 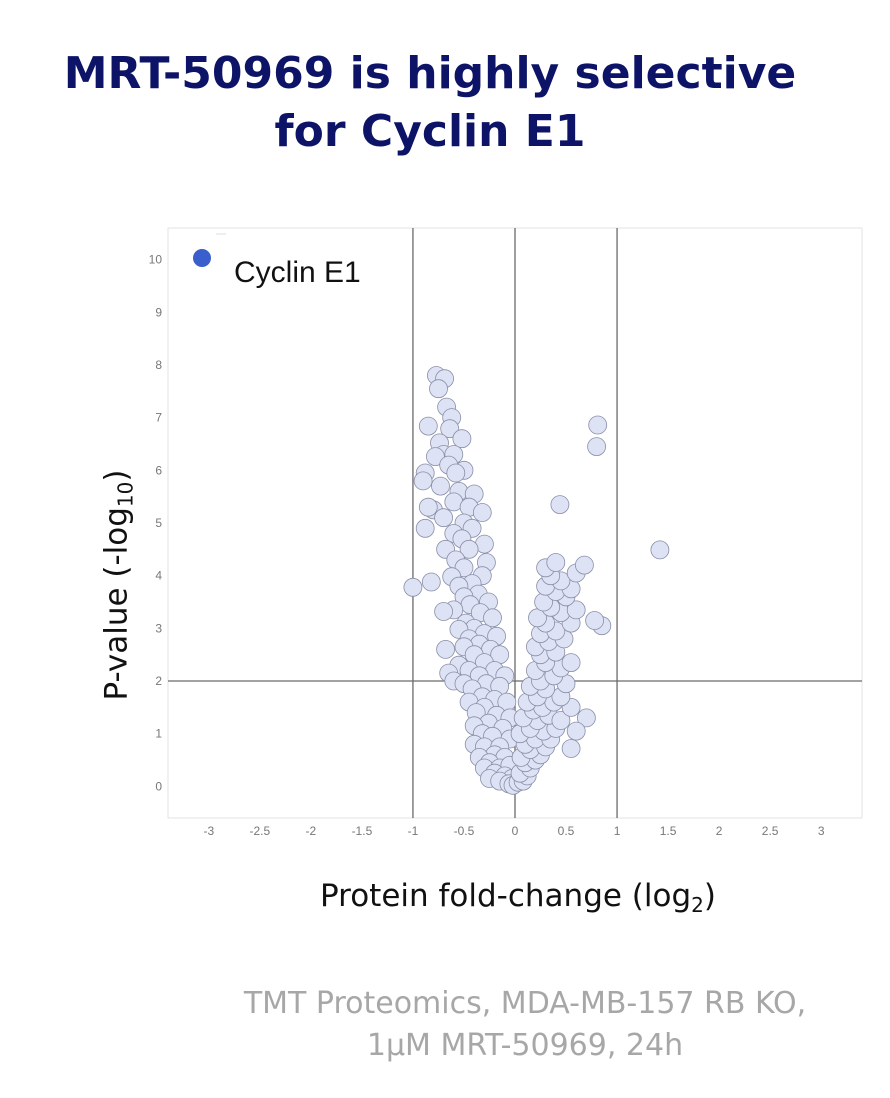 What do you see at coordinates (668, 831) in the screenshot?
I see `x-tick-label: 1.5` at bounding box center [668, 831].